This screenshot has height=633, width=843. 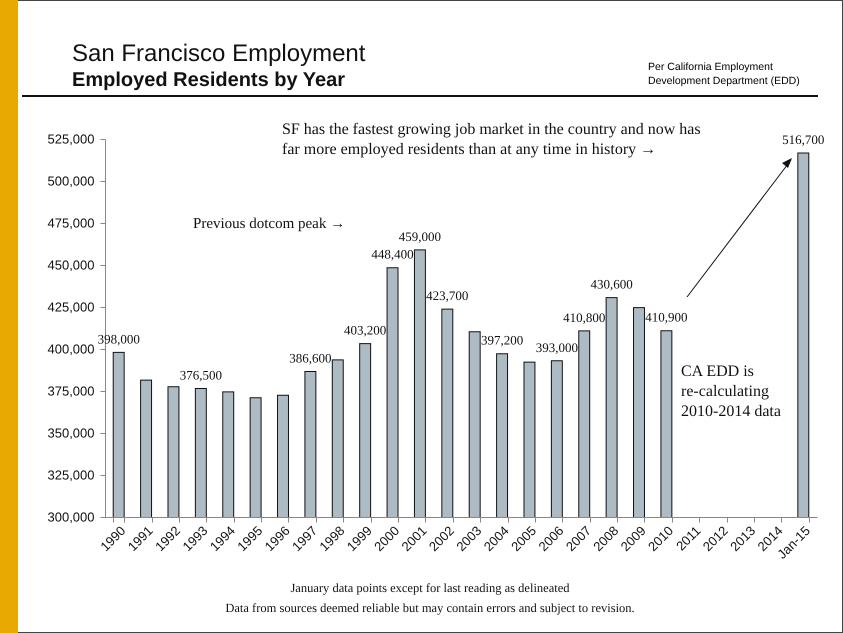 I want to click on annotation: CA EDD is re-calculating 2010-2014 data, so click(x=731, y=391).